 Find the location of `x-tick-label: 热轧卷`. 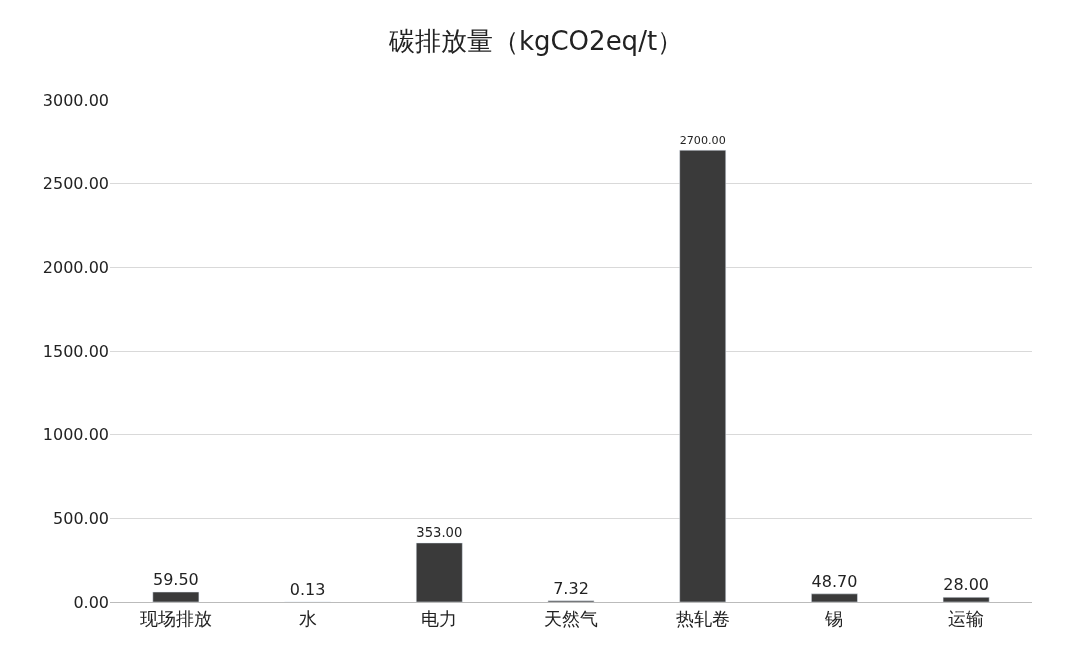

x-tick-label: 热轧卷 is located at coordinates (702, 618).